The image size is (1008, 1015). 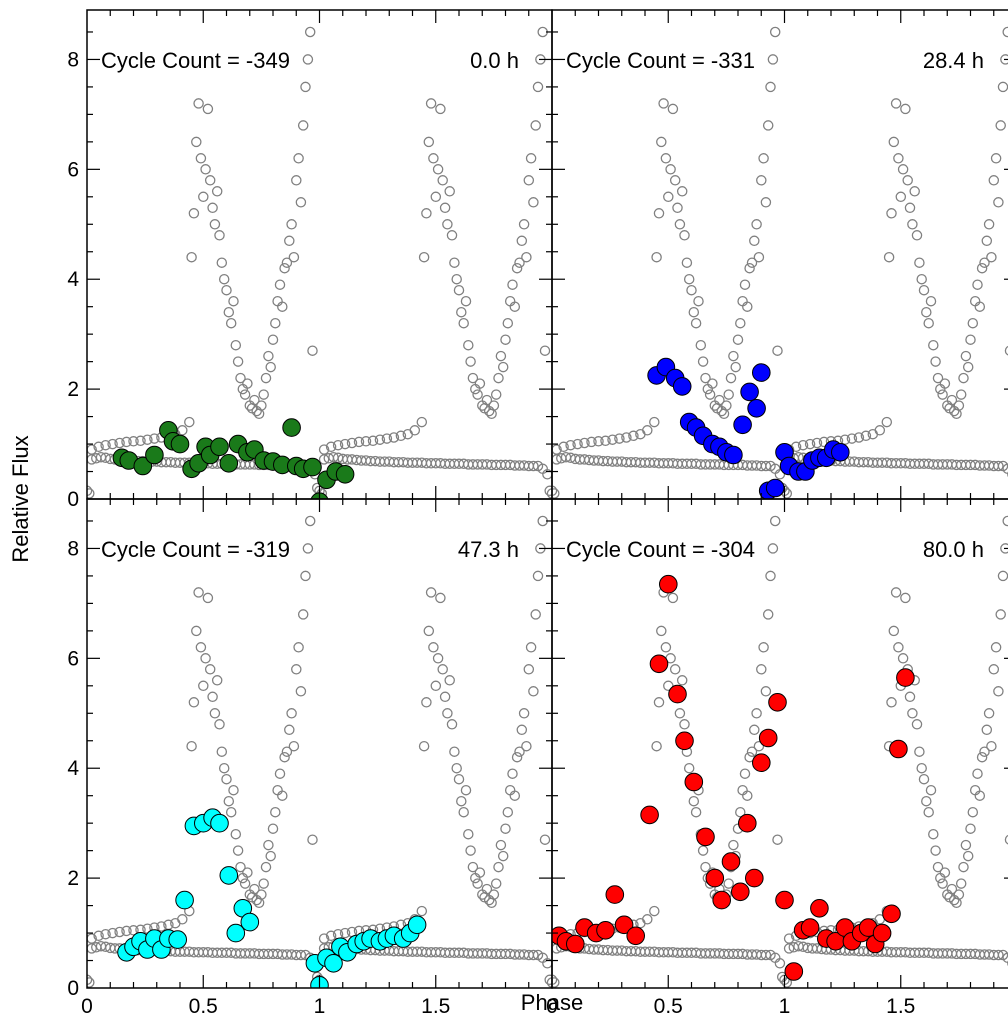 What do you see at coordinates (748, 428) in the screenshot?
I see `cycle-points` at bounding box center [748, 428].